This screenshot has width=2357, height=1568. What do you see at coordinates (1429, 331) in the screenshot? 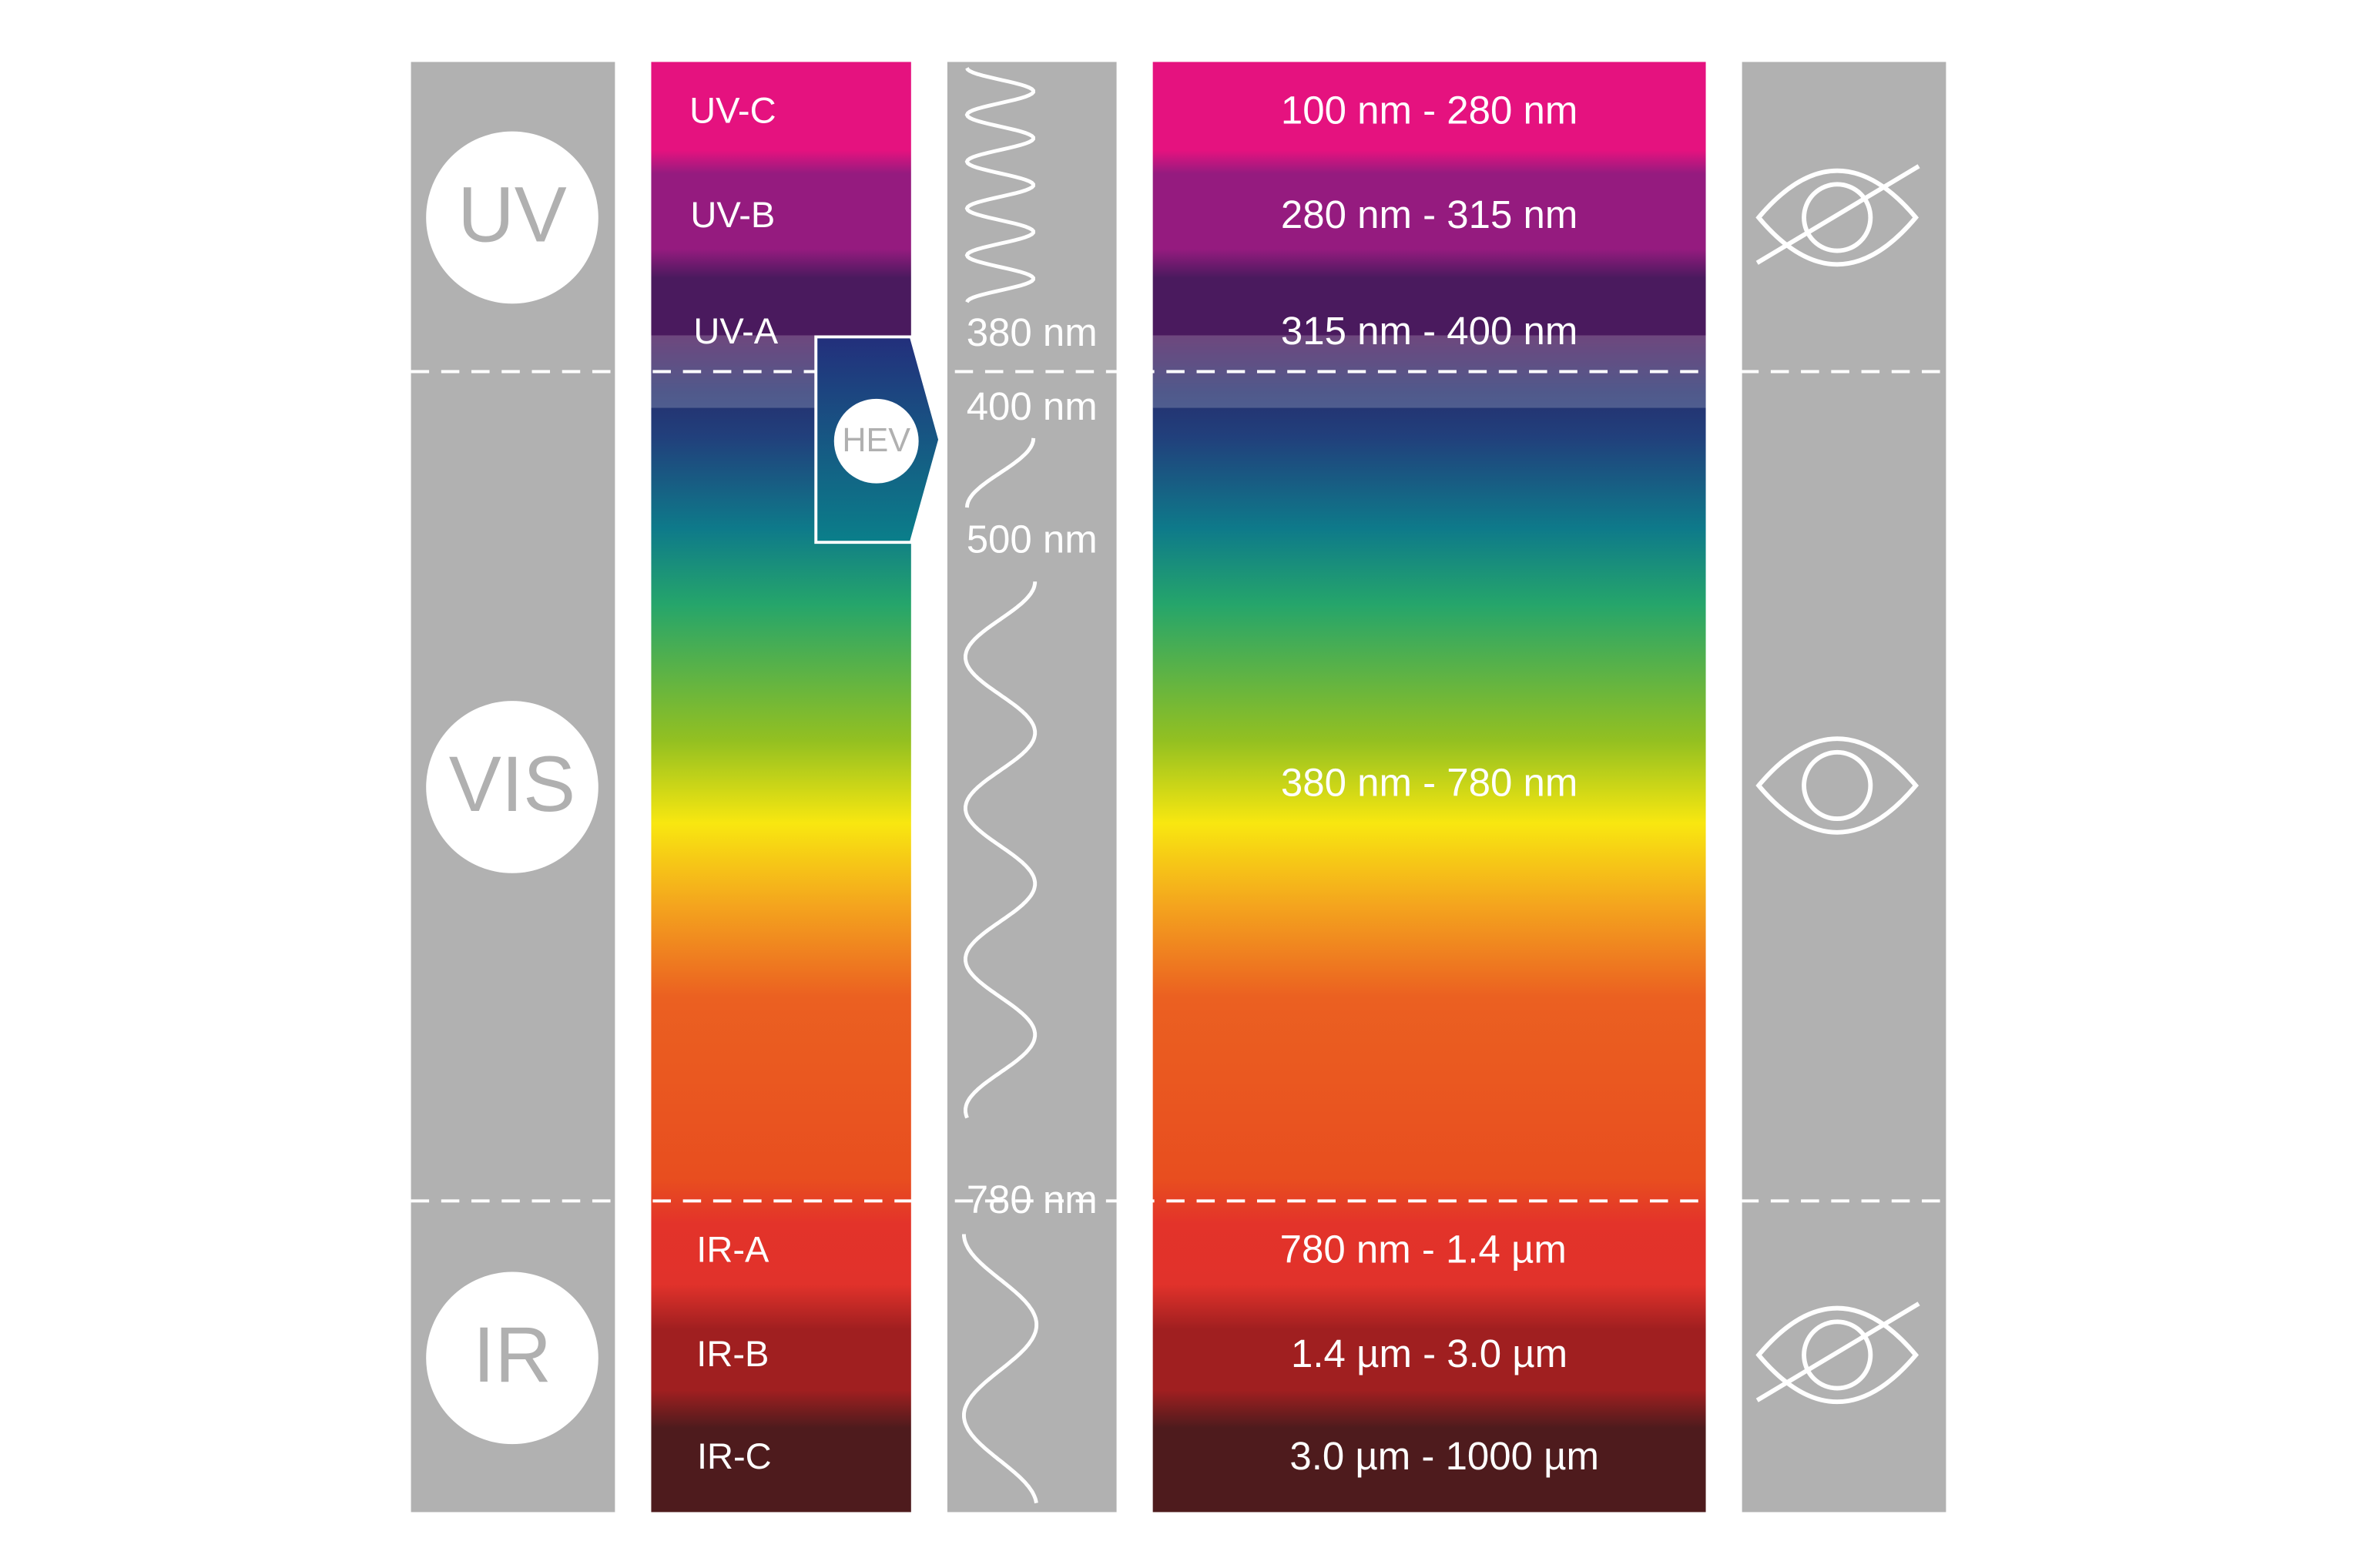
I see `range-label: 315 nm - 400 nm` at bounding box center [1429, 331].